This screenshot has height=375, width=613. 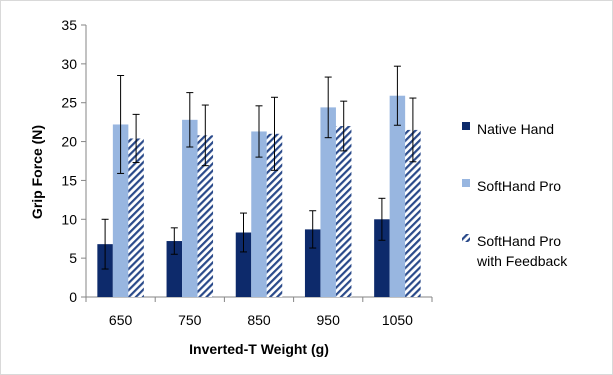 I want to click on x-tick-label: 1050, so click(x=397, y=320).